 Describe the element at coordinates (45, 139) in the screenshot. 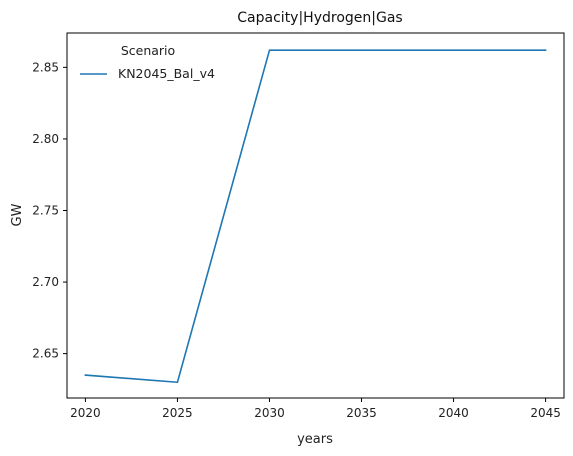

I see `y-tick-label: 2.80` at that location.